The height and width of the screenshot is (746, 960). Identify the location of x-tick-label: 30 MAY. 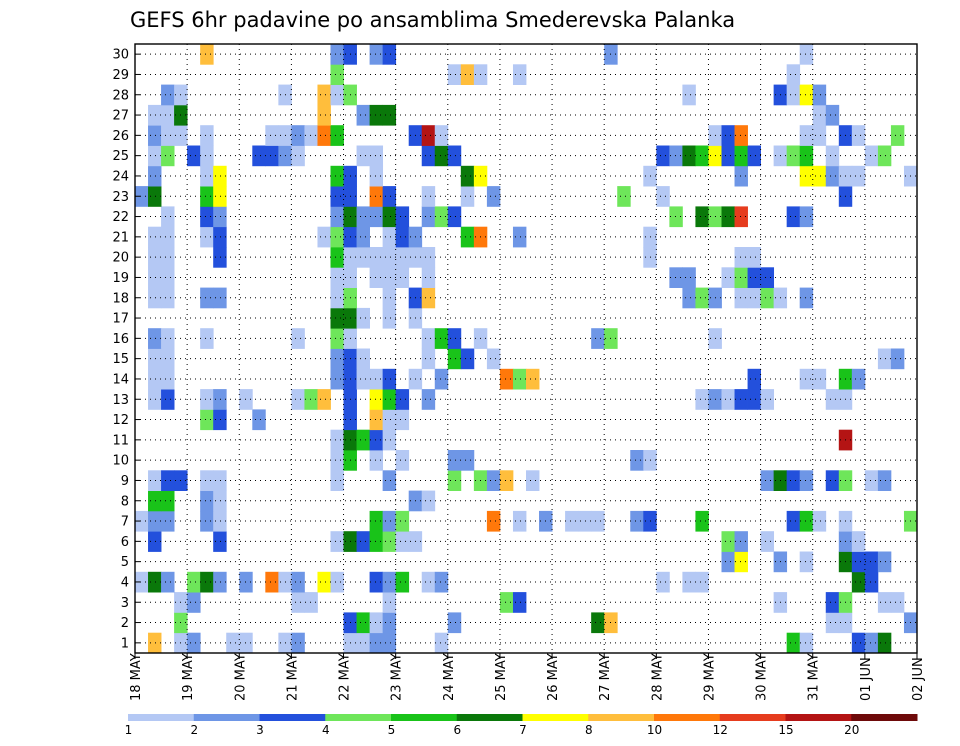
(762, 677).